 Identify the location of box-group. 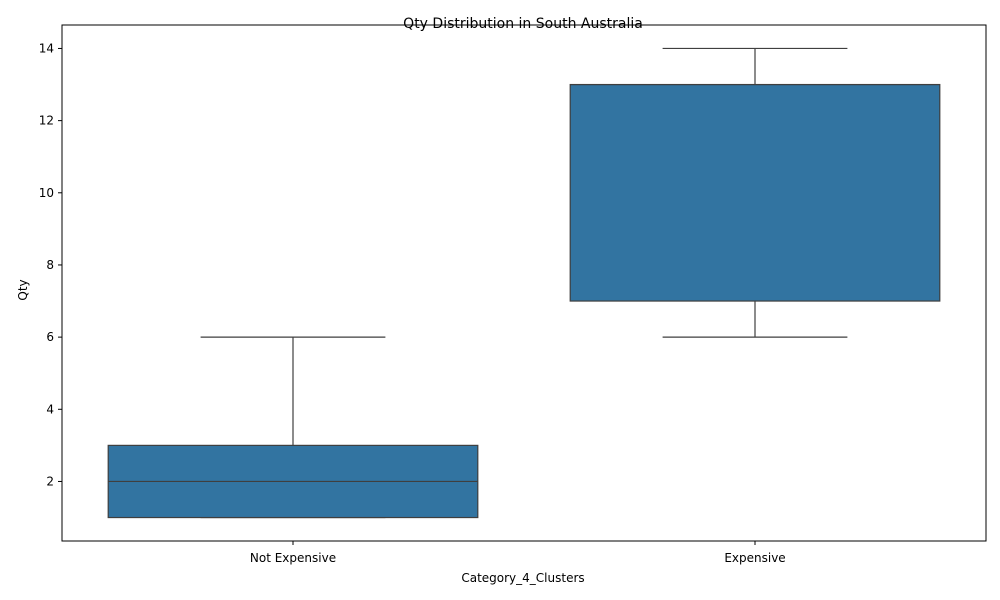
(293, 427).